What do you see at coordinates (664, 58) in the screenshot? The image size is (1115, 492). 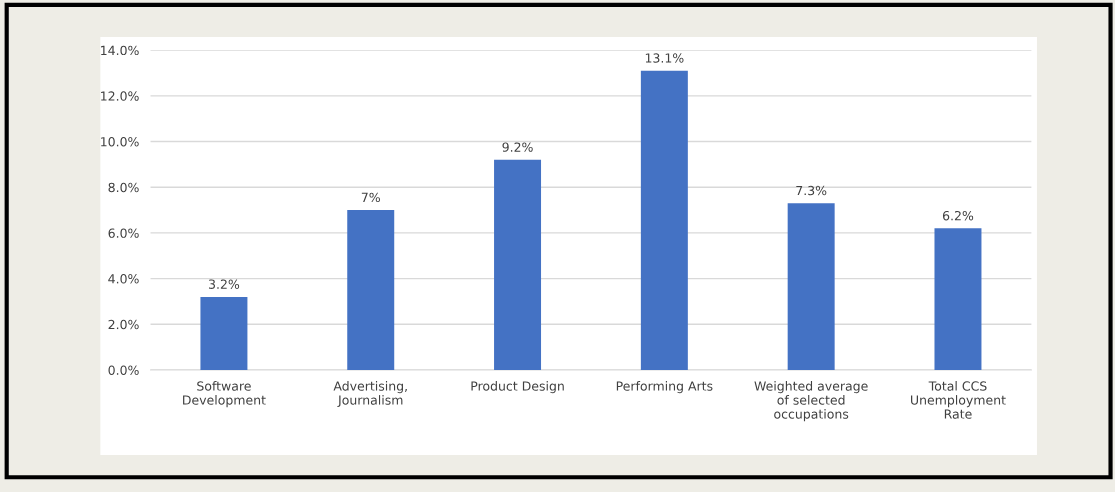 I see `data-label: 13.1%` at bounding box center [664, 58].